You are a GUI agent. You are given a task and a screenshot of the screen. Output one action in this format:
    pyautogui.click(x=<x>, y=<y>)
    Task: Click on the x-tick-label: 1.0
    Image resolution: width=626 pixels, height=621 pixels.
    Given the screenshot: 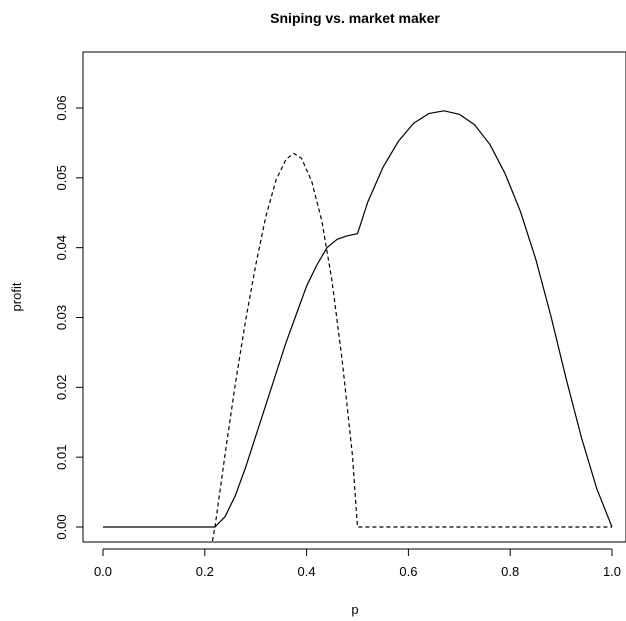 What is the action you would take?
    pyautogui.click(x=612, y=571)
    